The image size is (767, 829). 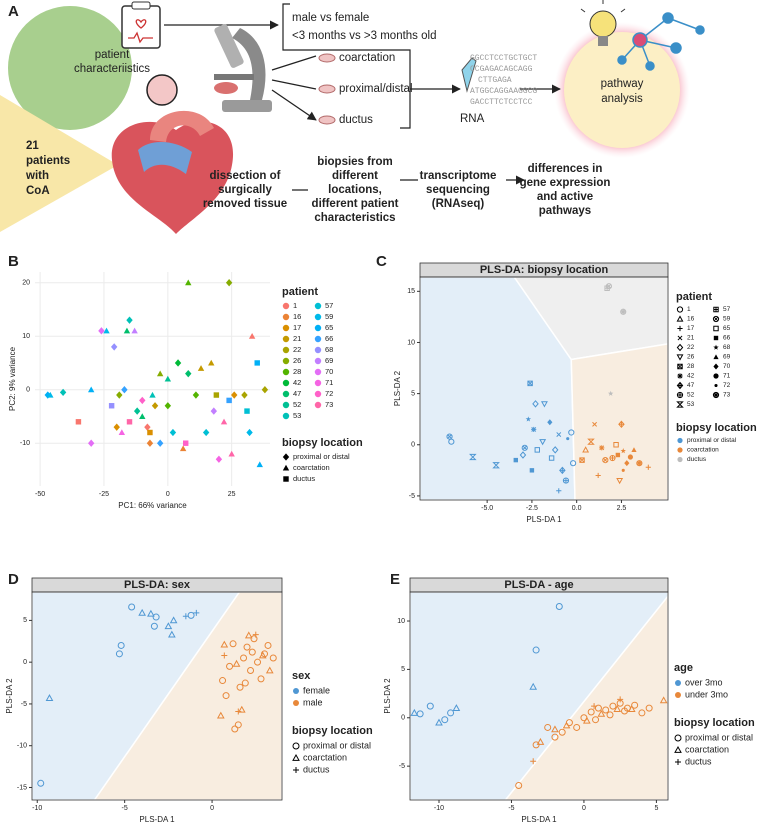 I want to click on legend-label: 21, so click(x=691, y=338).